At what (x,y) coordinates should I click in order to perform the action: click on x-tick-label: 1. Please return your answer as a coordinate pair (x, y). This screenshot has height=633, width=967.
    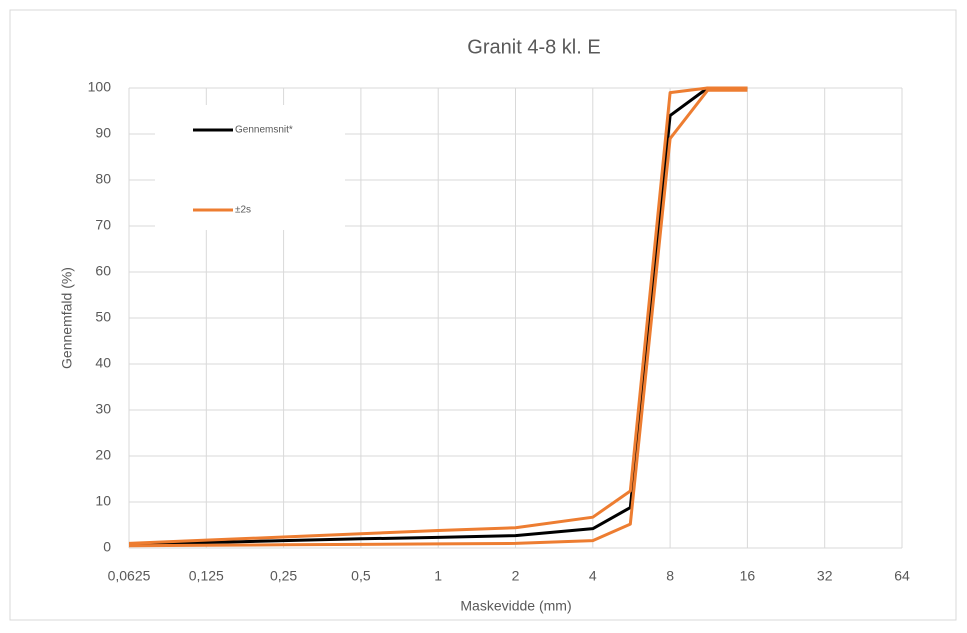
    Looking at the image, I should click on (438, 576).